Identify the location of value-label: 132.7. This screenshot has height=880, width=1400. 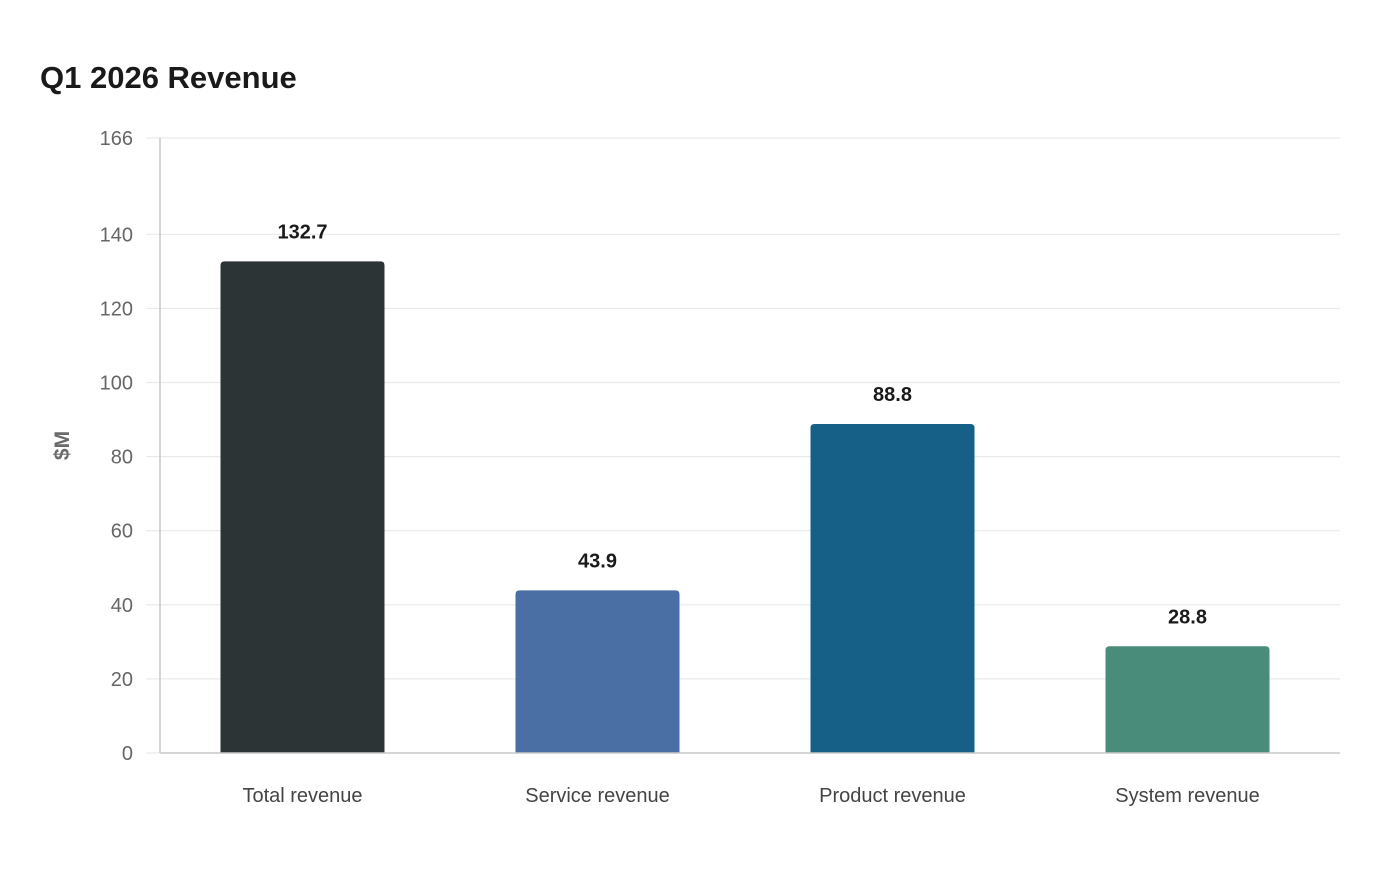
(302, 232).